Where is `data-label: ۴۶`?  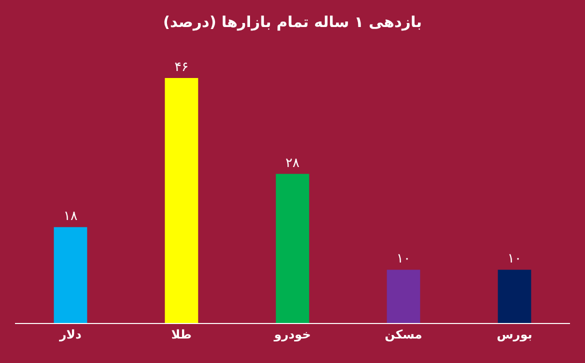
data-label: ۴۶ is located at coordinates (181, 67).